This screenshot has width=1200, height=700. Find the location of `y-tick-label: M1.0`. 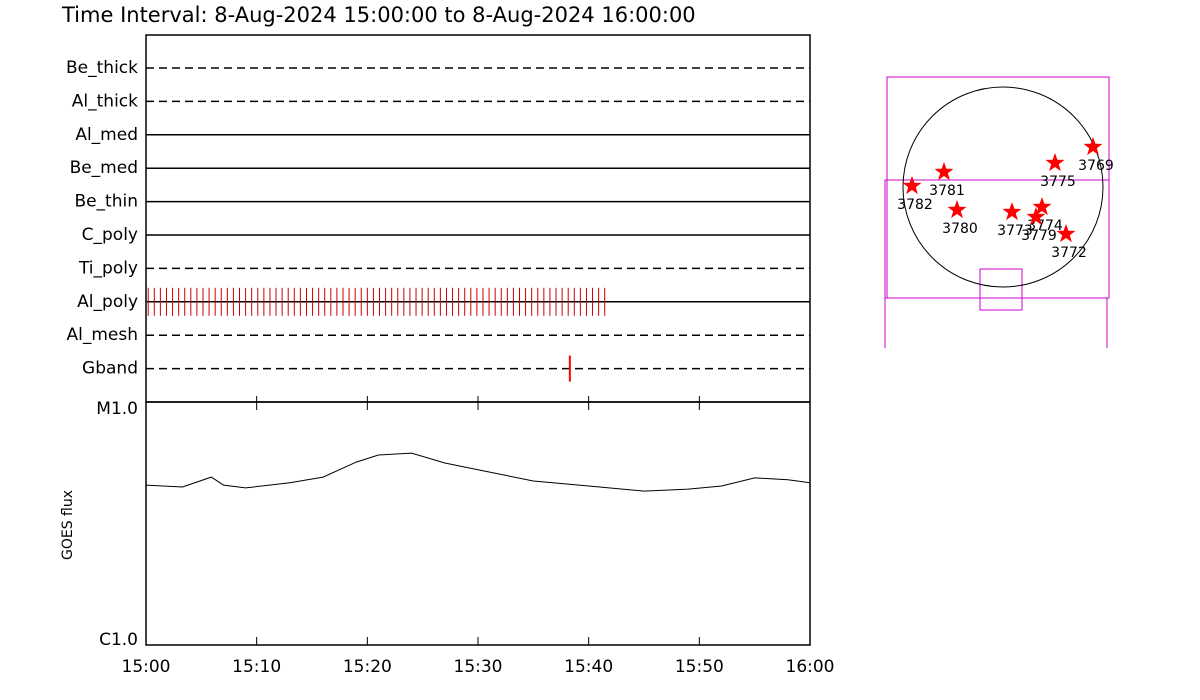

y-tick-label: M1.0 is located at coordinates (117, 409).